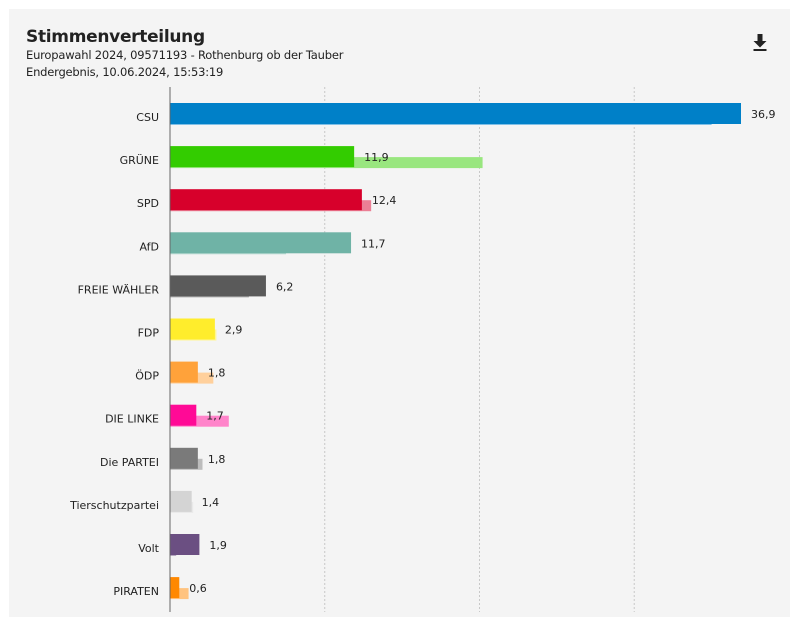  What do you see at coordinates (211, 502) in the screenshot?
I see `value-label-9: 1,4` at bounding box center [211, 502].